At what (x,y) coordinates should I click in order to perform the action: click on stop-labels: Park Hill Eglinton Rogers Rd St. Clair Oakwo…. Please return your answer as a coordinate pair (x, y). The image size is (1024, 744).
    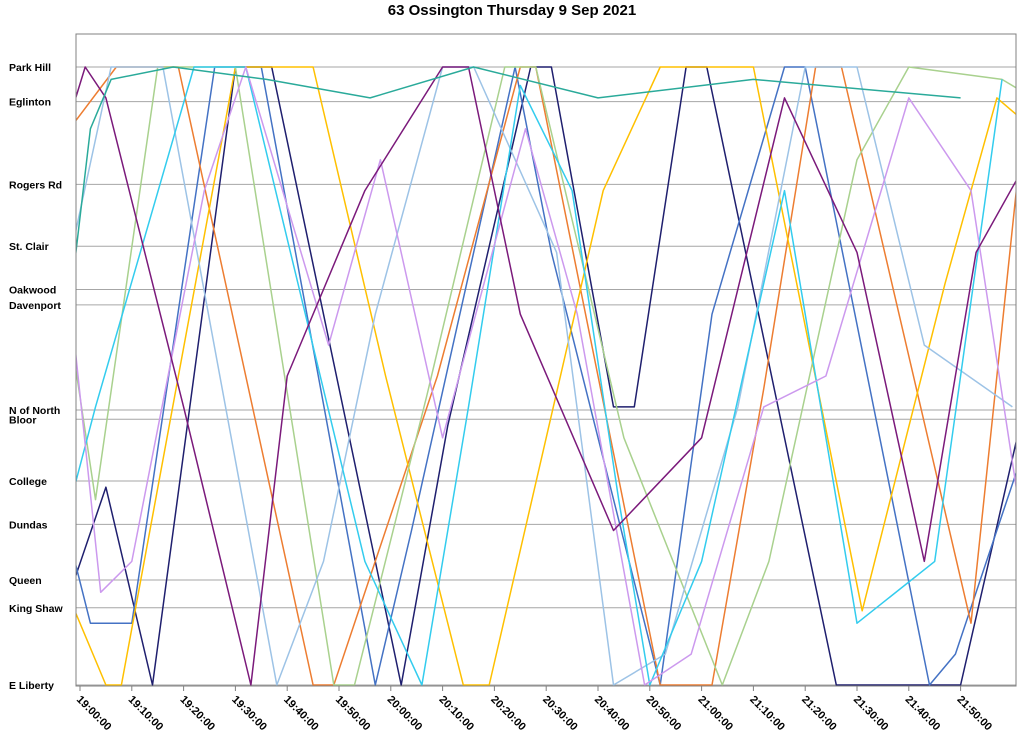
    Looking at the image, I should click on (36, 377).